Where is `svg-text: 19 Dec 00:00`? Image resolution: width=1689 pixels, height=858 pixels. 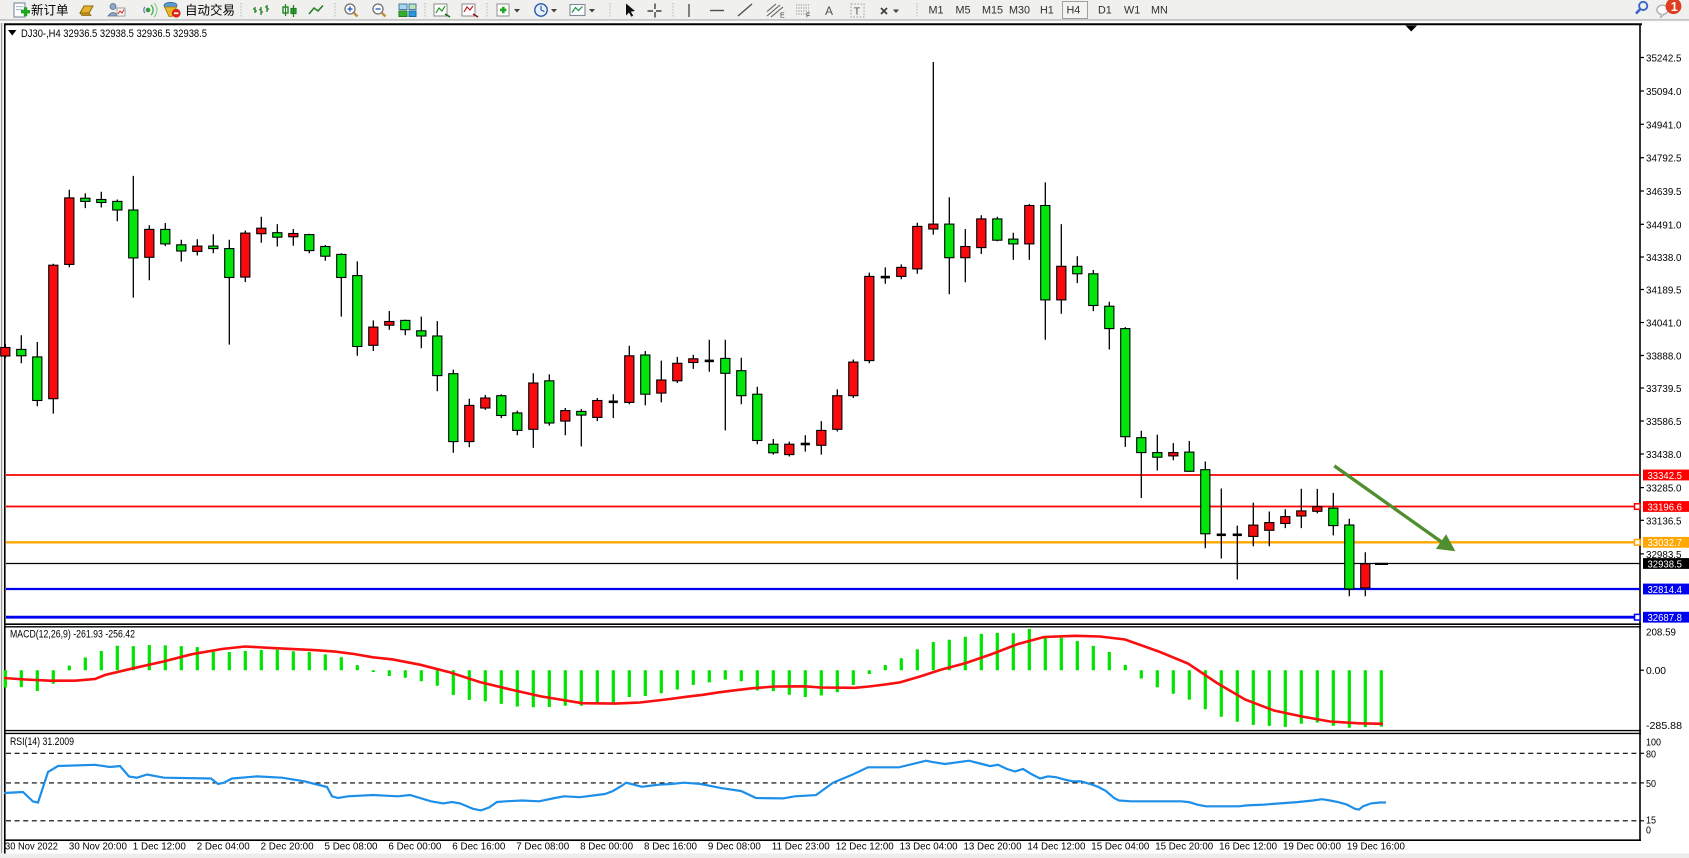
svg-text: 19 Dec 00:00 is located at coordinates (1312, 847).